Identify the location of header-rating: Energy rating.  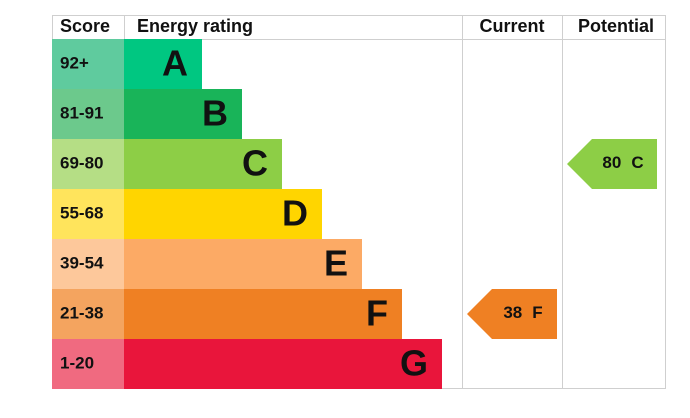
(195, 26).